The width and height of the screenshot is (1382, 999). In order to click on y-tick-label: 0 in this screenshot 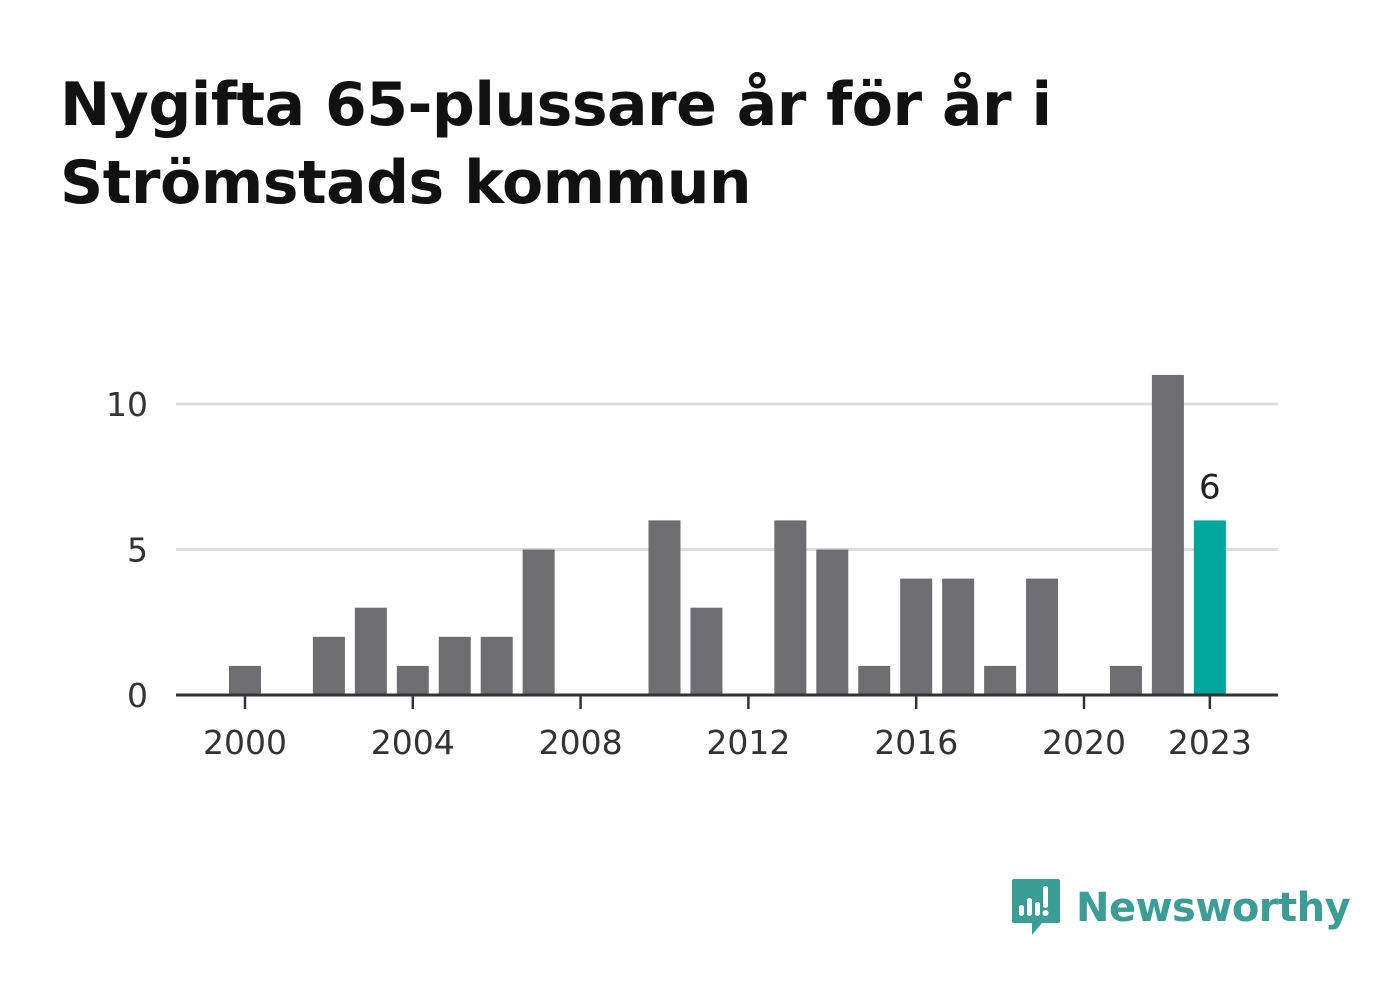, I will do `click(137, 695)`.